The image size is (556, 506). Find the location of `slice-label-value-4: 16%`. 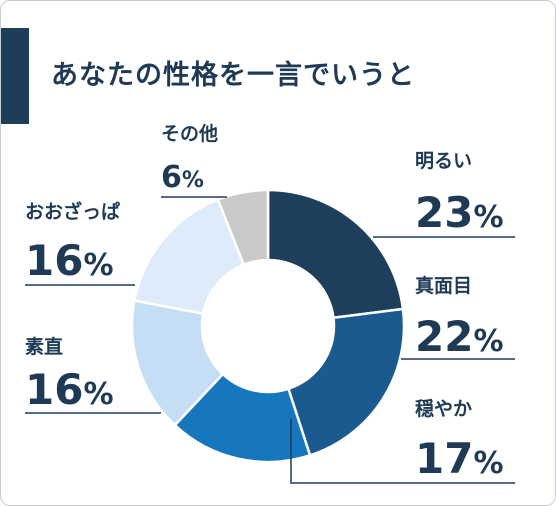

slice-label-value-4: 16% is located at coordinates (69, 389).